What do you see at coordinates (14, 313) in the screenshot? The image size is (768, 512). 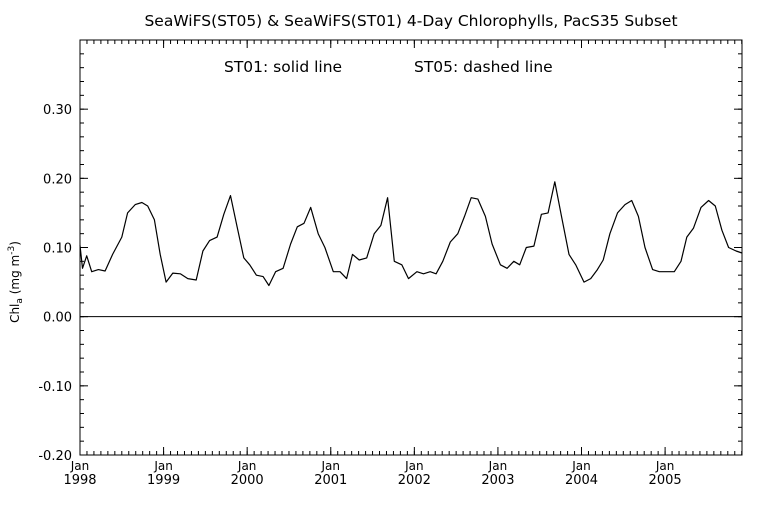 I see `y-axis-label-main: Chl` at bounding box center [14, 313].